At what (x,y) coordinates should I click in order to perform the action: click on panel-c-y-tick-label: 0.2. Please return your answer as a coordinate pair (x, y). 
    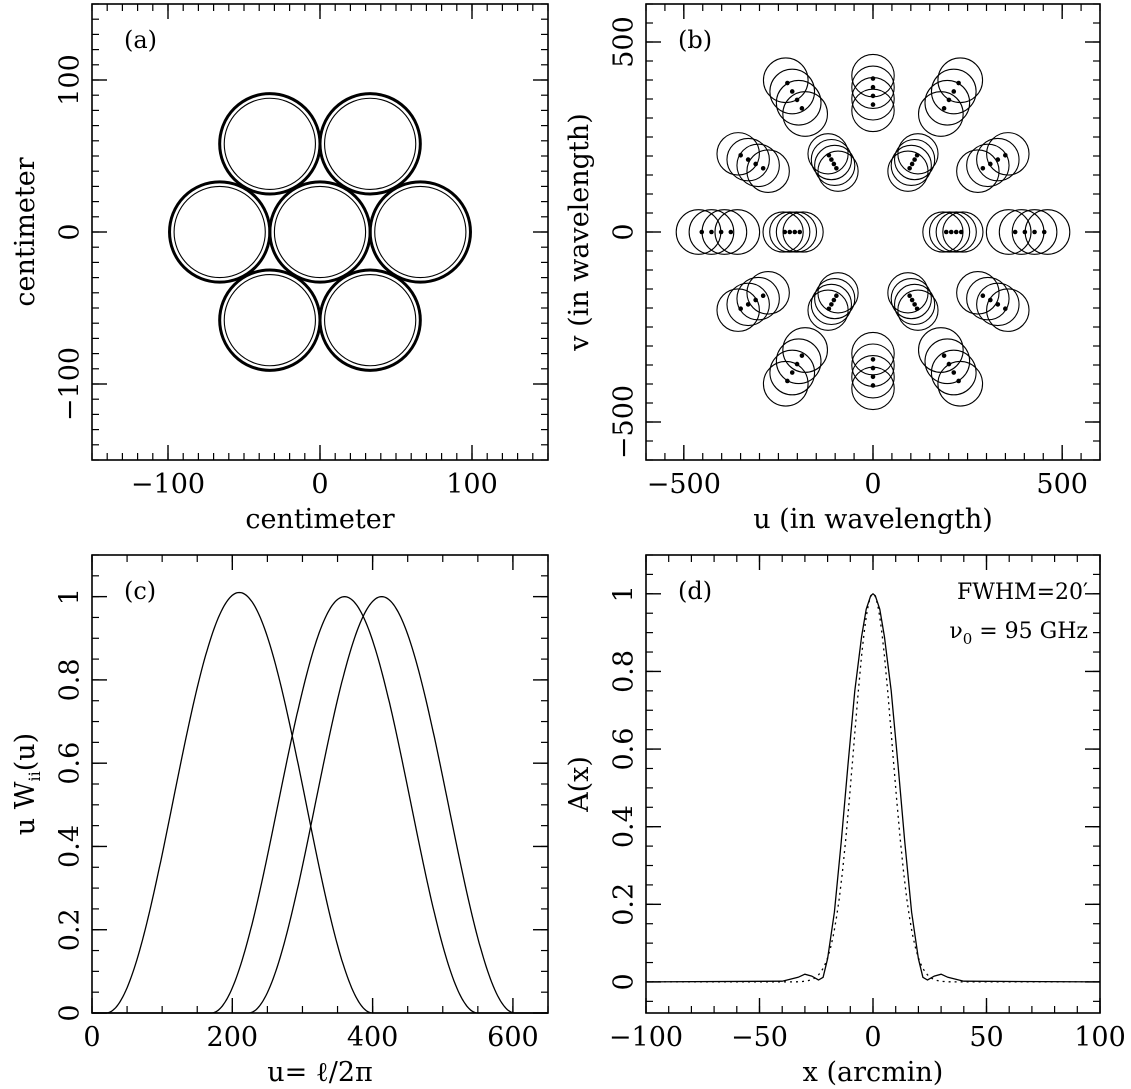
    Looking at the image, I should click on (70, 929).